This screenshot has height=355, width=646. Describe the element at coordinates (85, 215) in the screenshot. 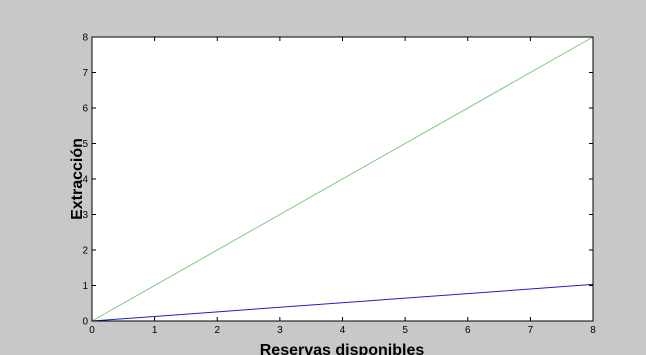

I see `y-tick-label: 3` at that location.